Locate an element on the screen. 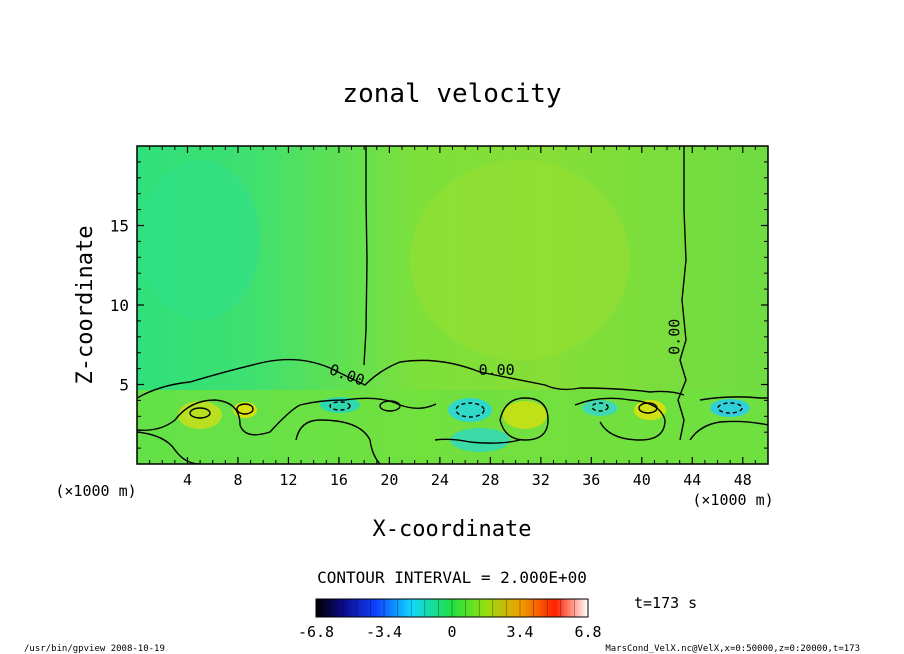  x-tick-label: 32 is located at coordinates (541, 480).